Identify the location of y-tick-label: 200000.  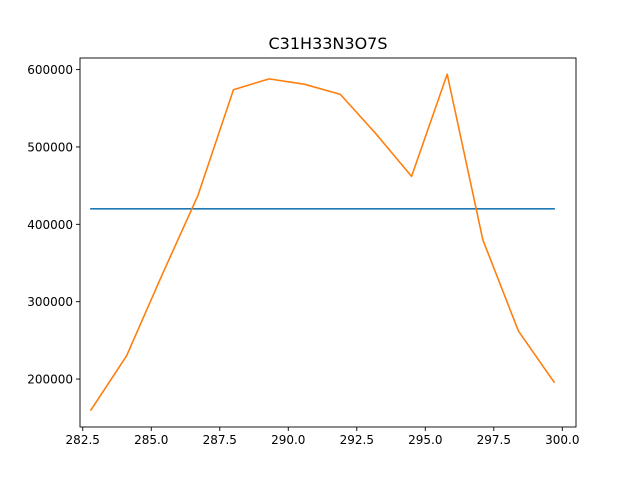
(50, 380).